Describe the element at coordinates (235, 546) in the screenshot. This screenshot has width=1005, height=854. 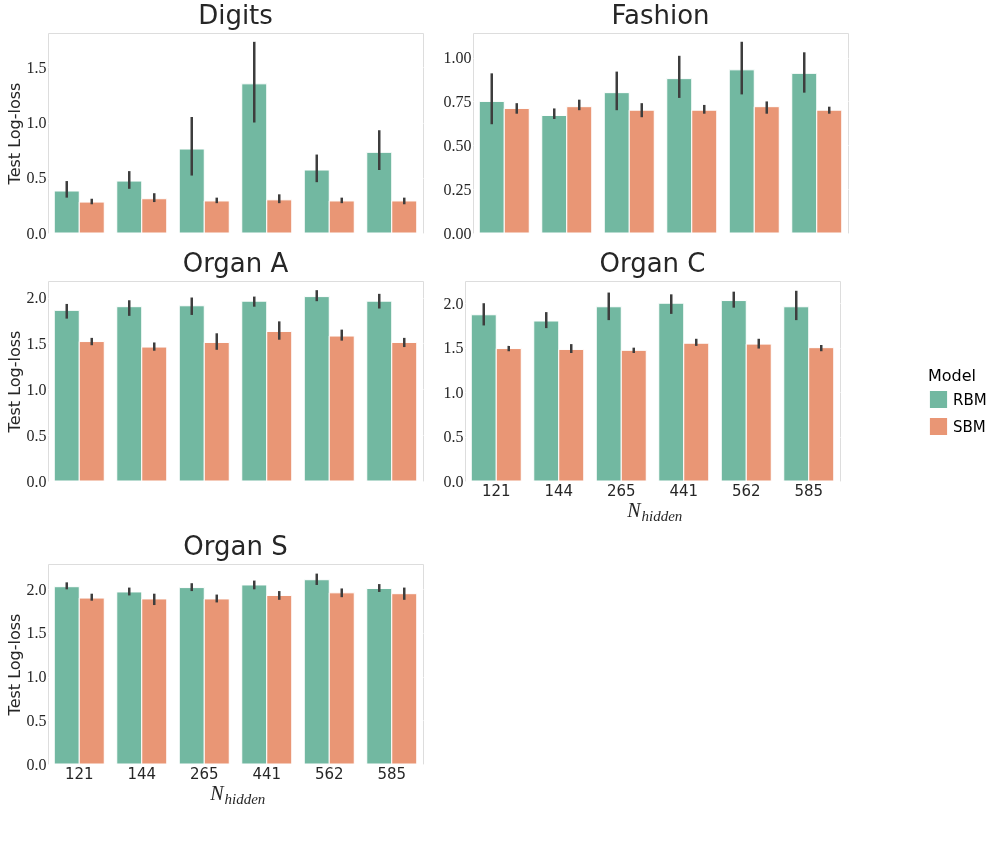
I see `chart-title: Organ S` at that location.